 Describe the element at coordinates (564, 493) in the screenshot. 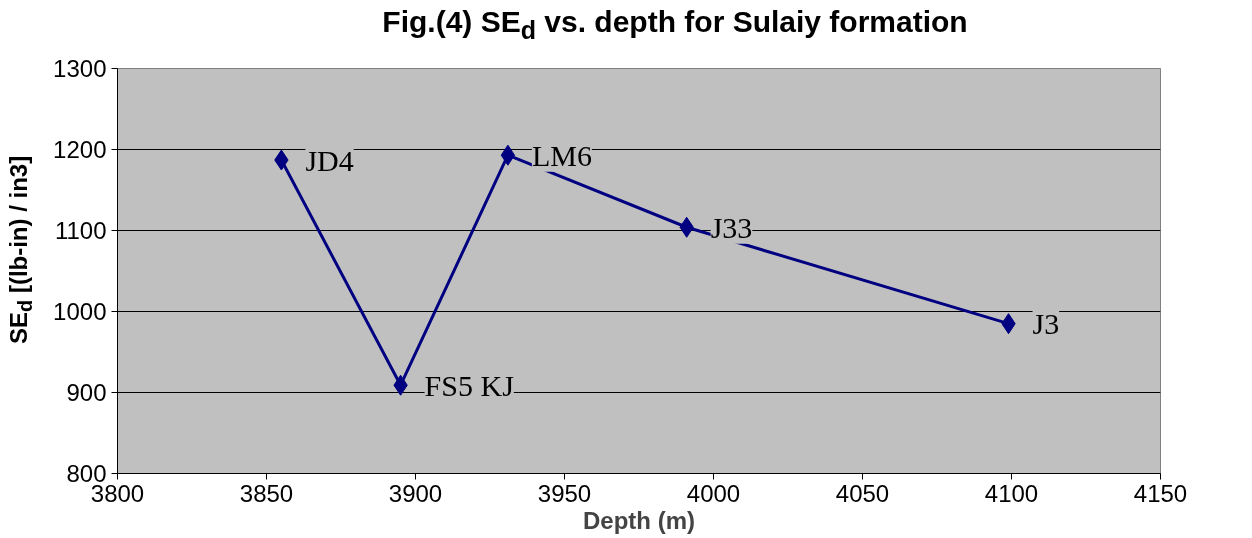

I see `x-tick-label: 3950` at that location.